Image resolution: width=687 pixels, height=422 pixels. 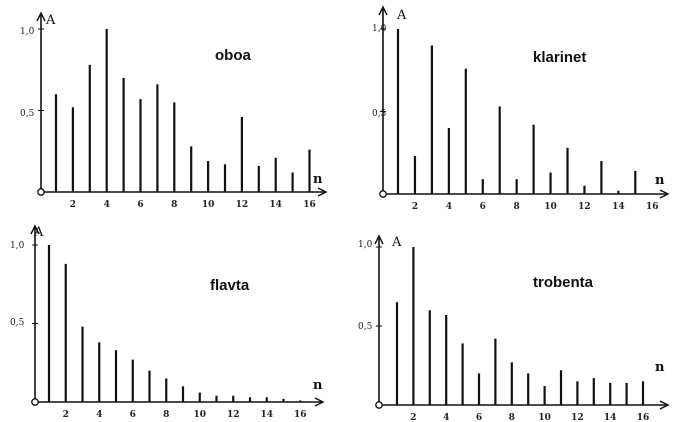 I want to click on chart-title: klarinet, so click(x=559, y=57).